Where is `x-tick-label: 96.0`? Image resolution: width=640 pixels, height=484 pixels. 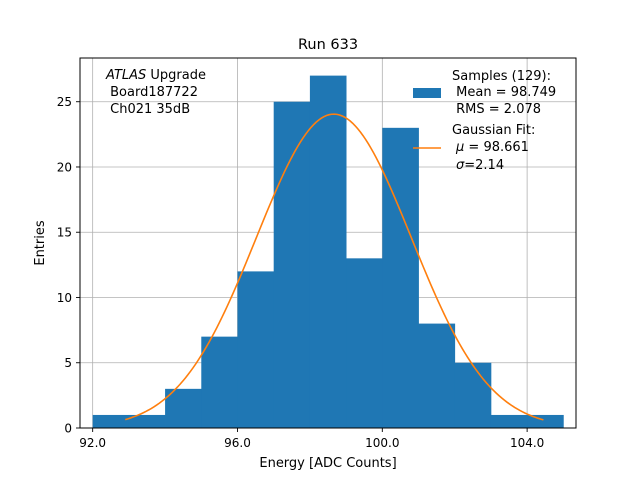 x-tick-label: 96.0 is located at coordinates (237, 443).